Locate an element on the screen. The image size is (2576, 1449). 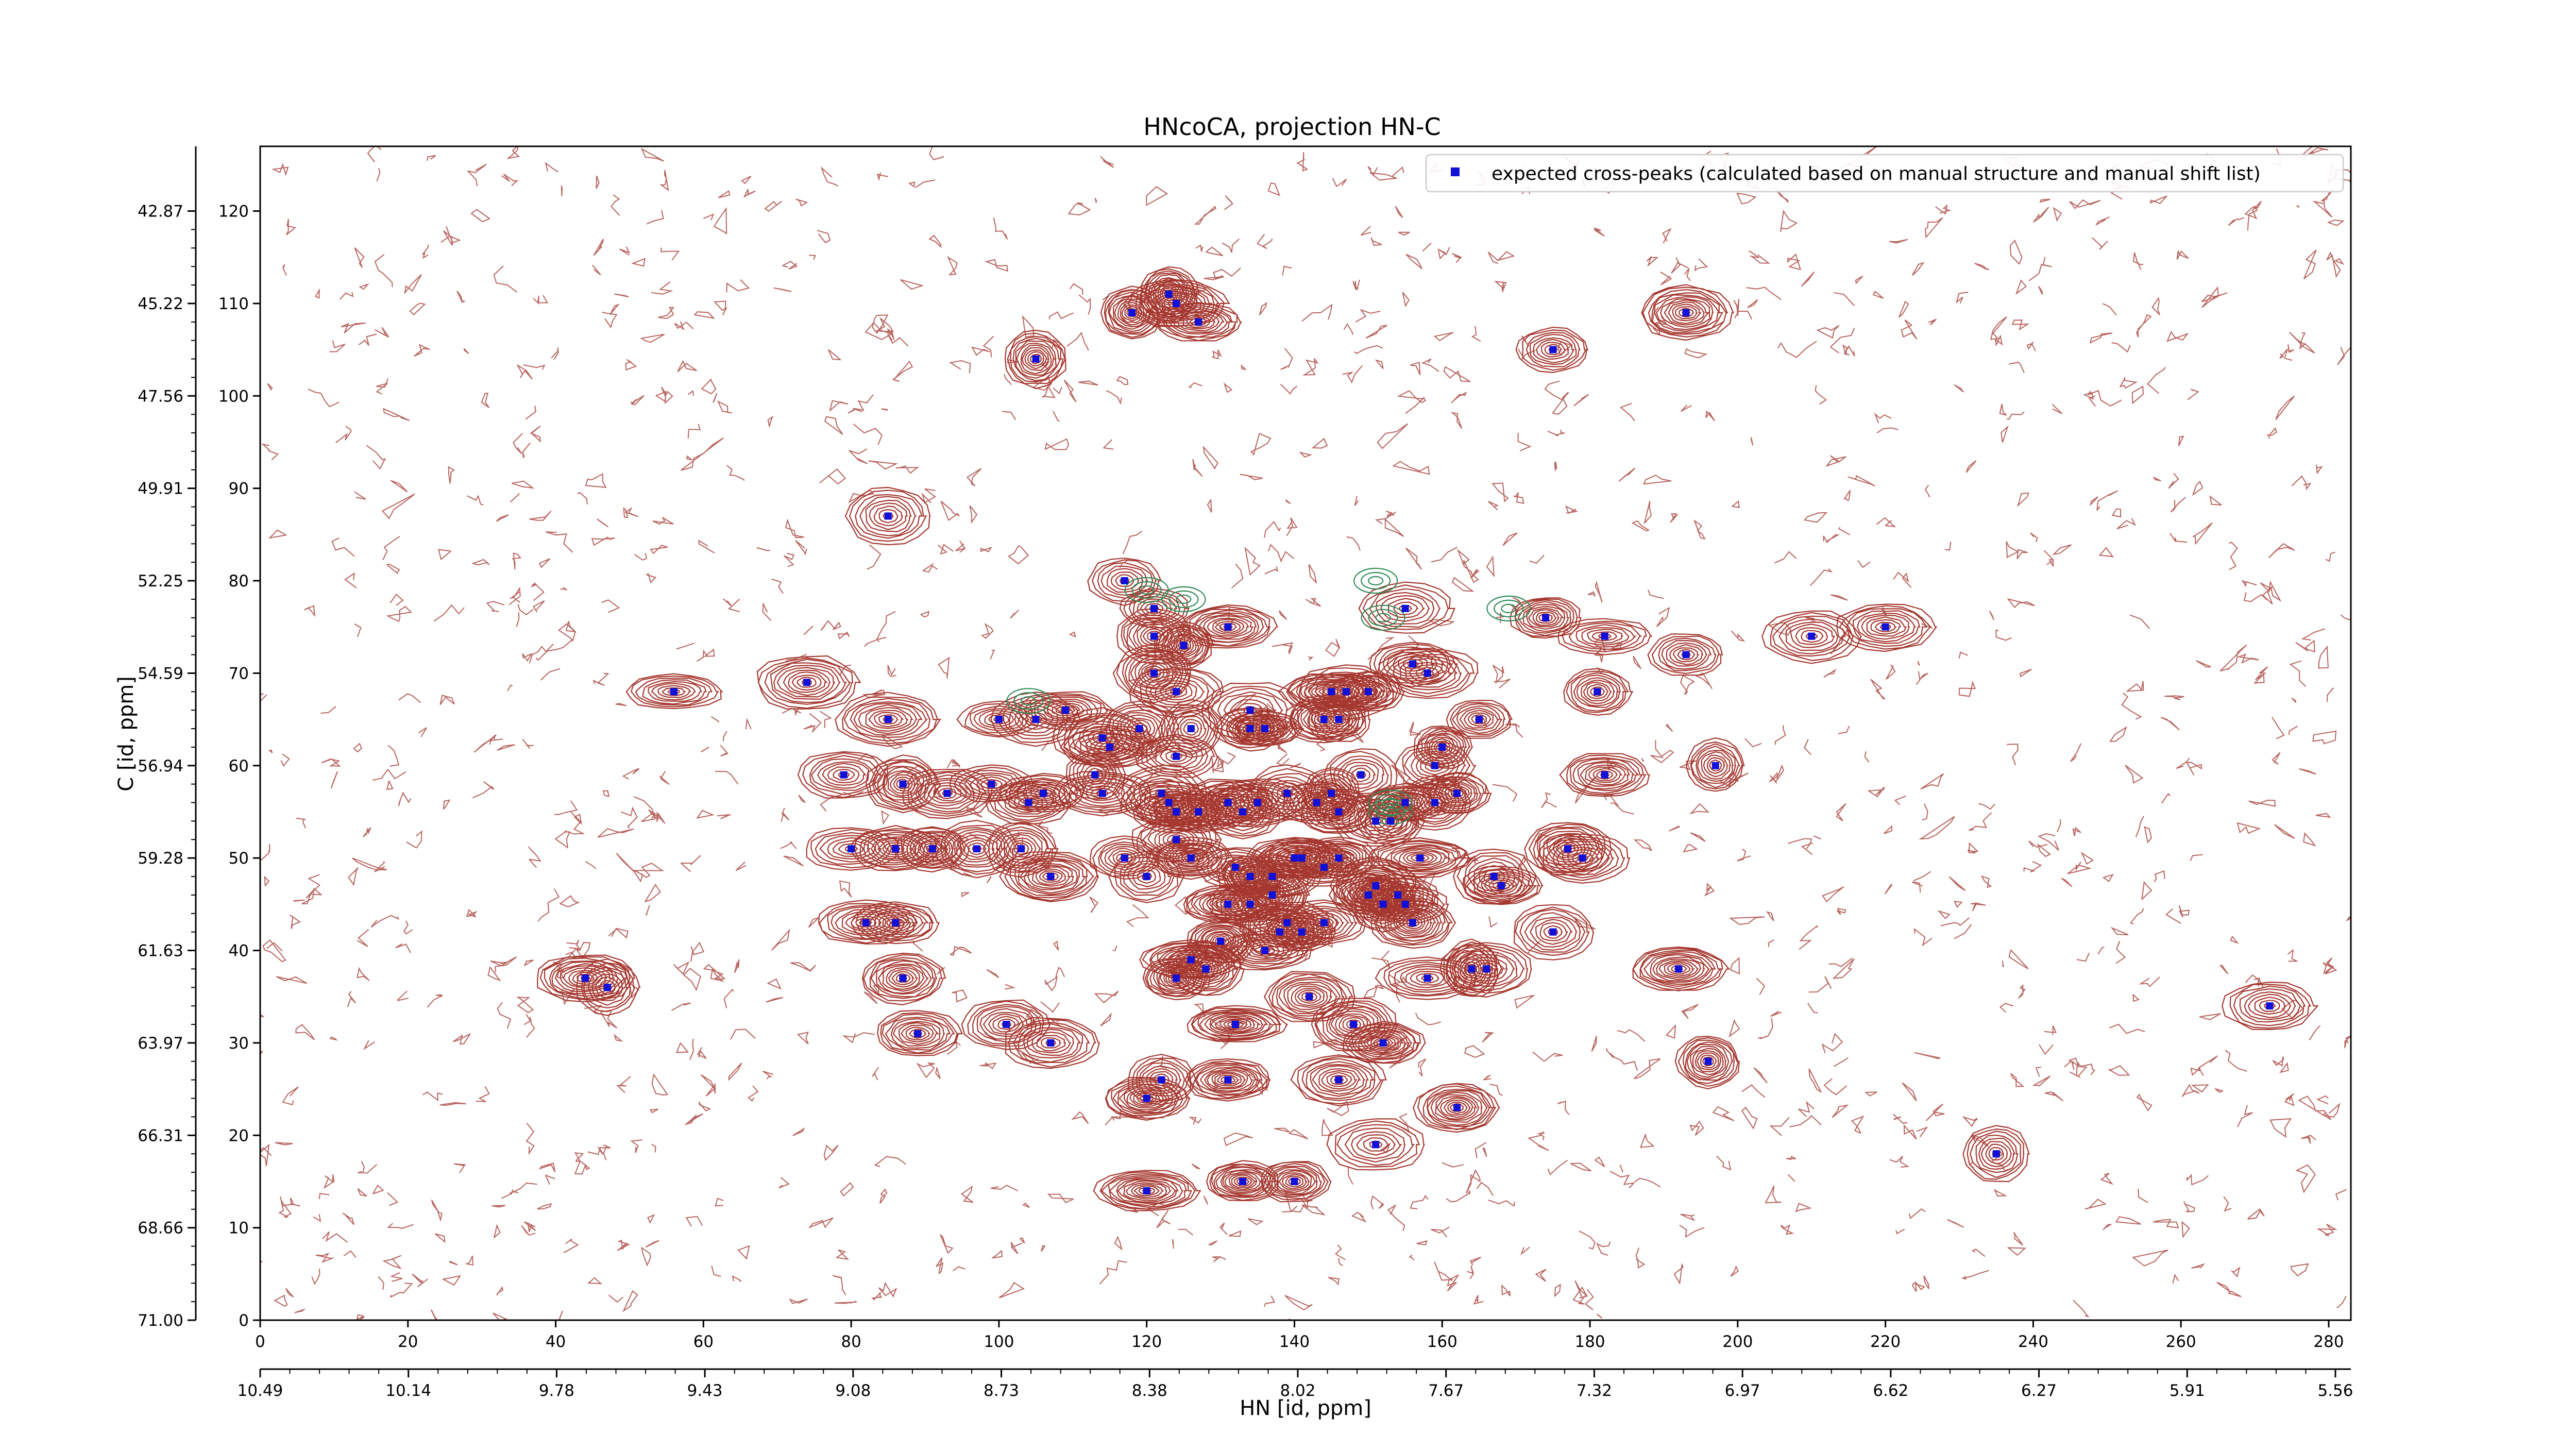
y-tick-label: 20 is located at coordinates (239, 1135).